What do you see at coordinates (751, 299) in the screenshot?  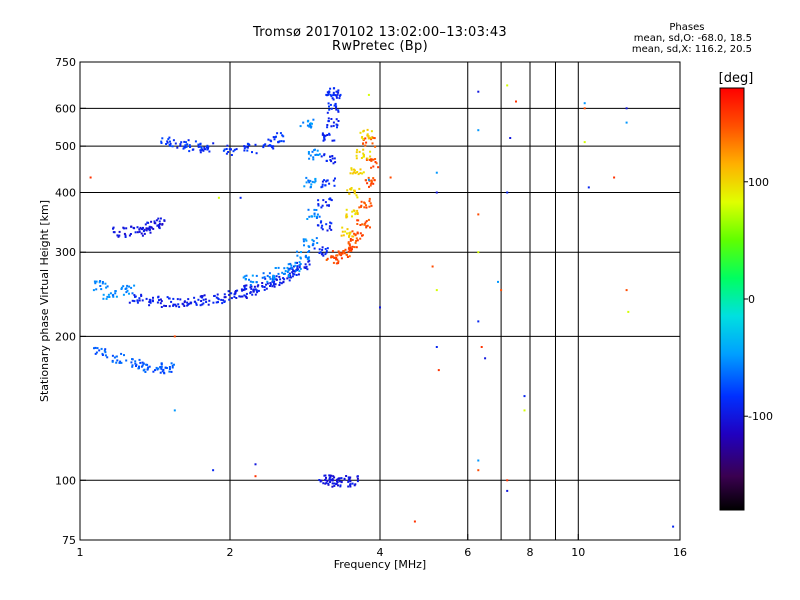 I see `colorbar-tick-label: 0` at bounding box center [751, 299].